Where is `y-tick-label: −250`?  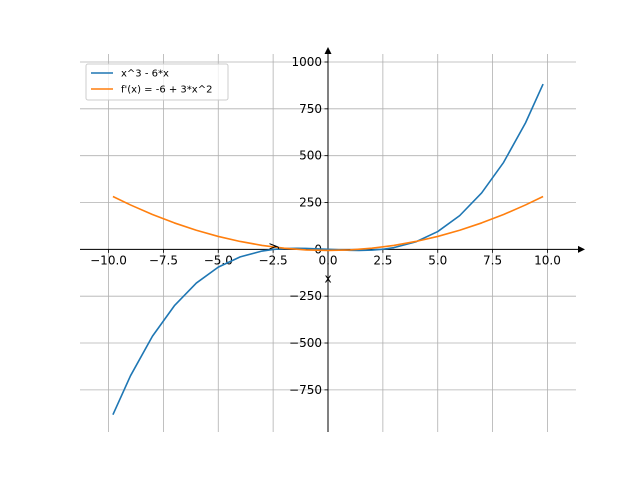
y-tick-label: −250 is located at coordinates (305, 296).